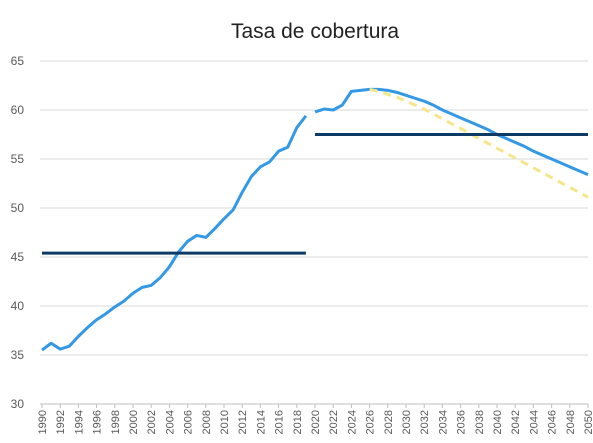 This screenshot has height=443, width=593. What do you see at coordinates (18, 257) in the screenshot?
I see `y-tick-label: 45` at bounding box center [18, 257].